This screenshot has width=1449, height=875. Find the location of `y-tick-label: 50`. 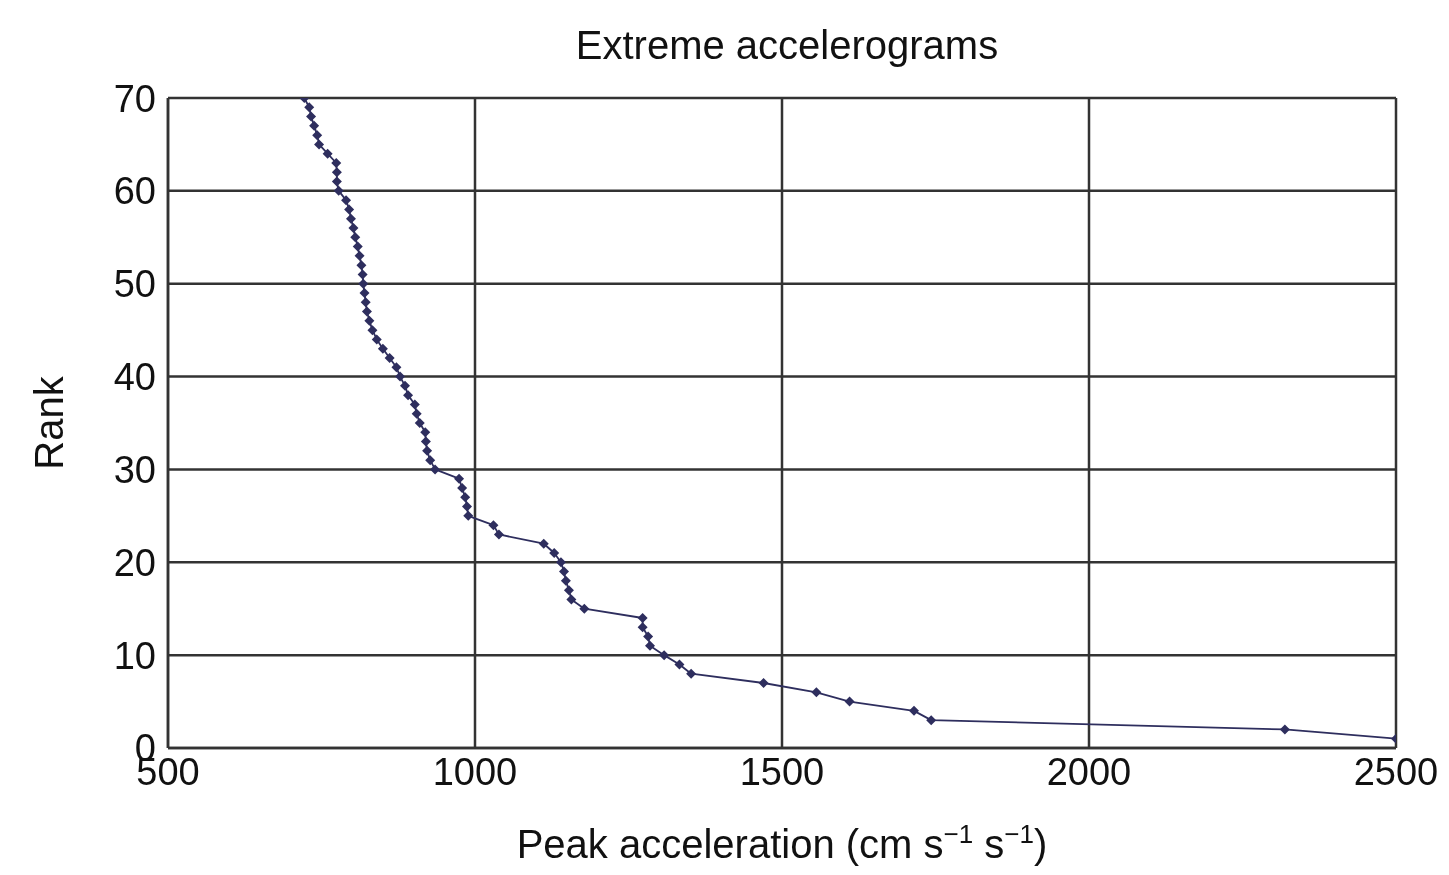

y-tick-label: 50 is located at coordinates (134, 284).